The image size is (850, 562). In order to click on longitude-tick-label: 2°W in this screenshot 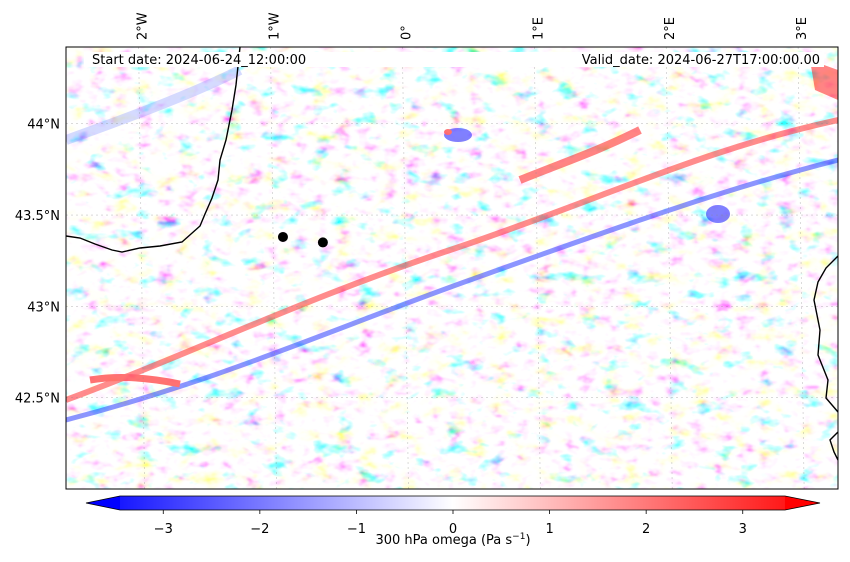, I will do `click(143, 26)`.